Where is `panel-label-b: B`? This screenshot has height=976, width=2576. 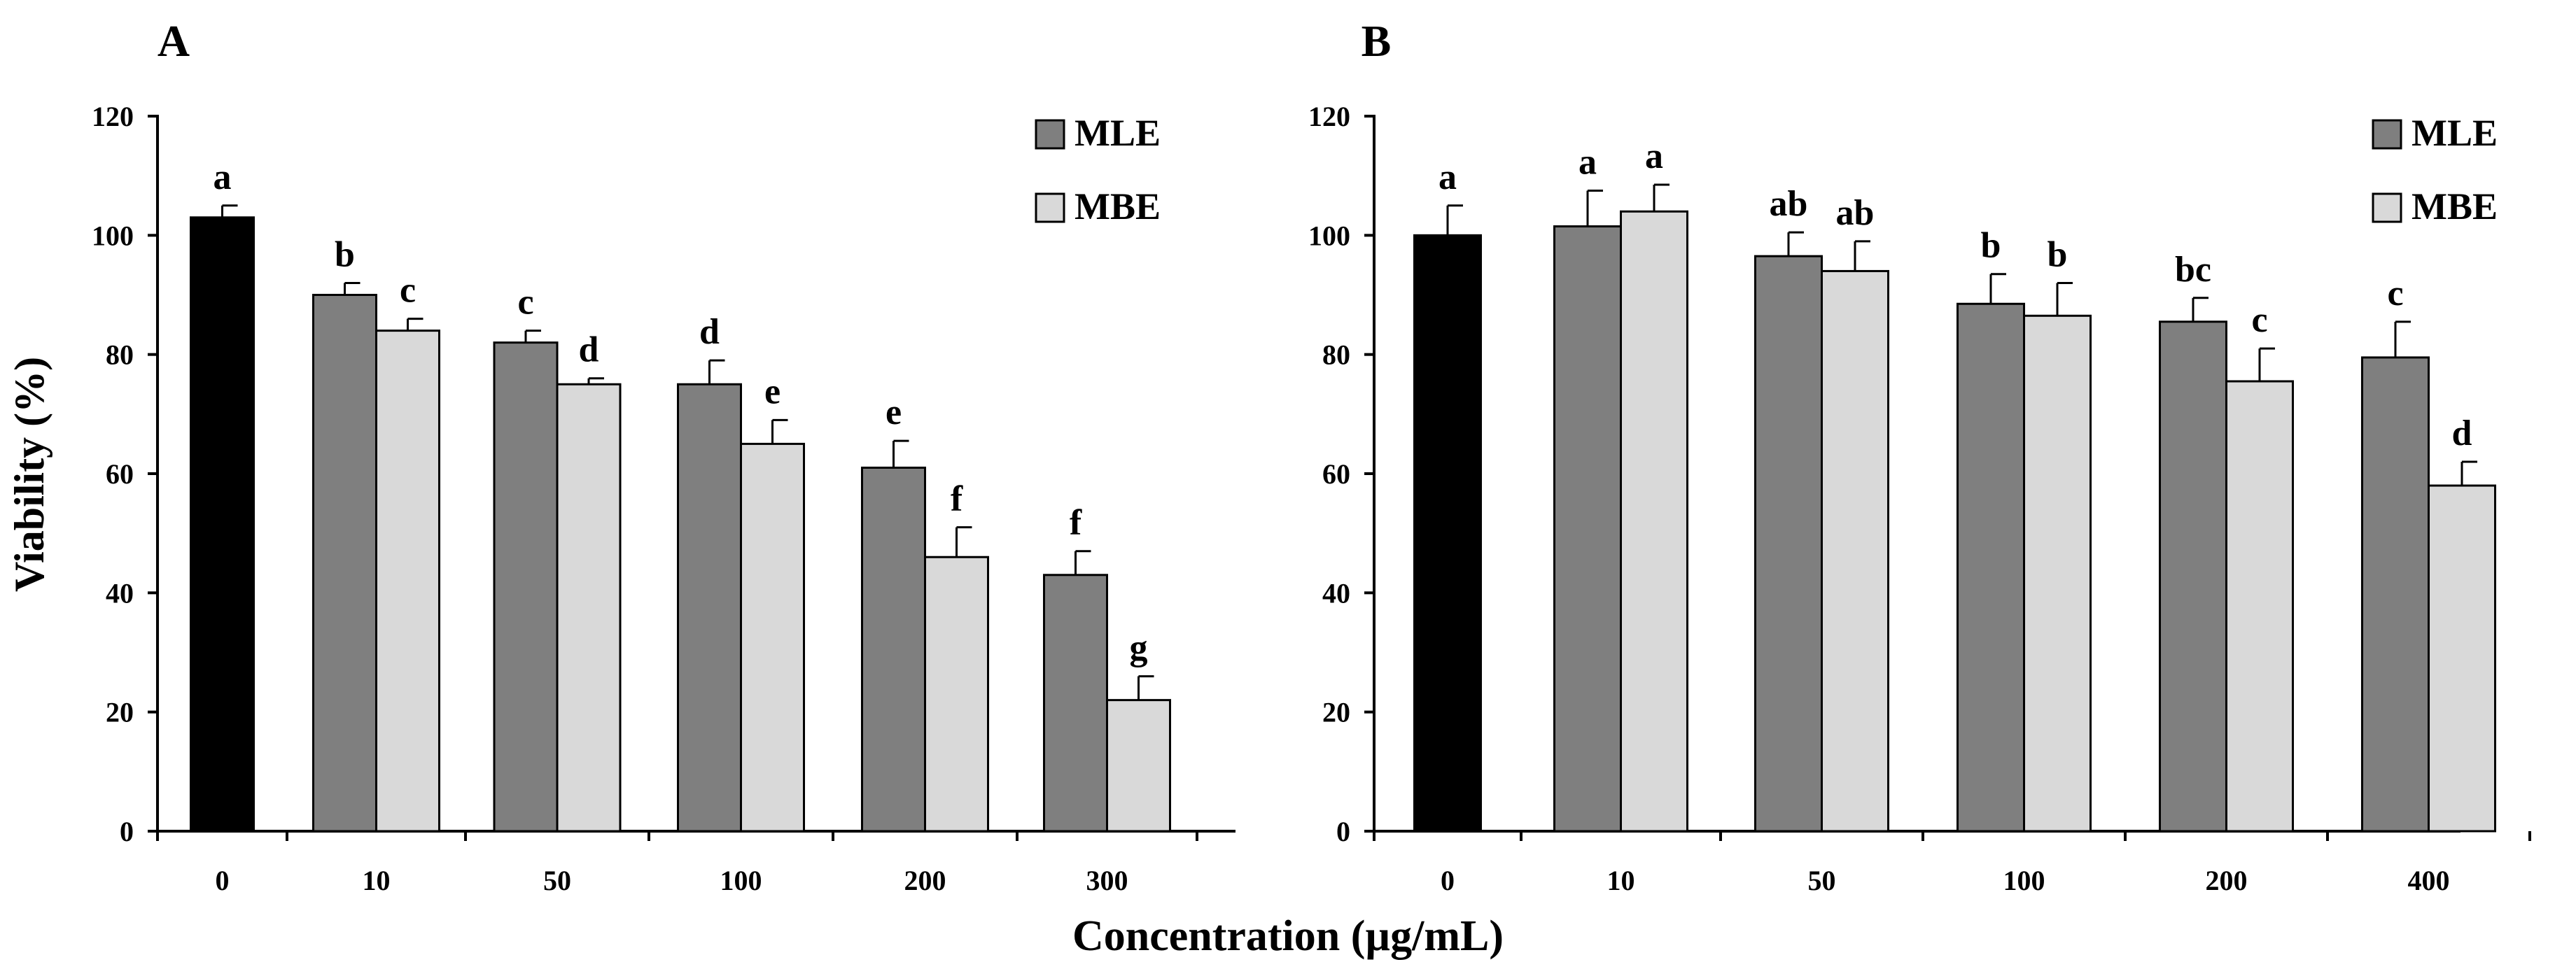
panel-label-b: B is located at coordinates (1377, 41).